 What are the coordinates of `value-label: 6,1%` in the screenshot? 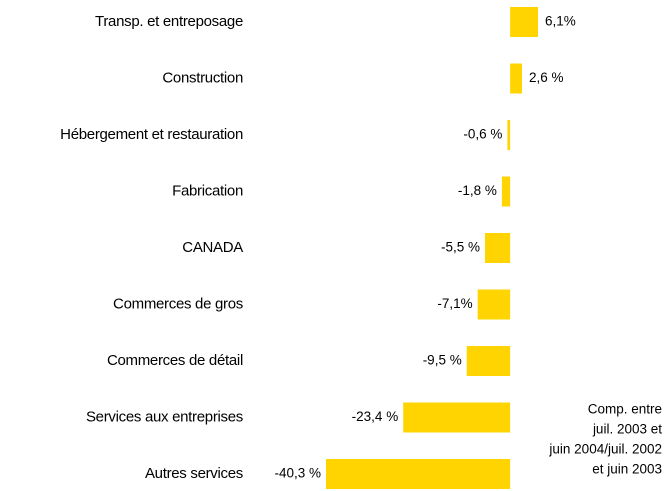 It's located at (560, 21).